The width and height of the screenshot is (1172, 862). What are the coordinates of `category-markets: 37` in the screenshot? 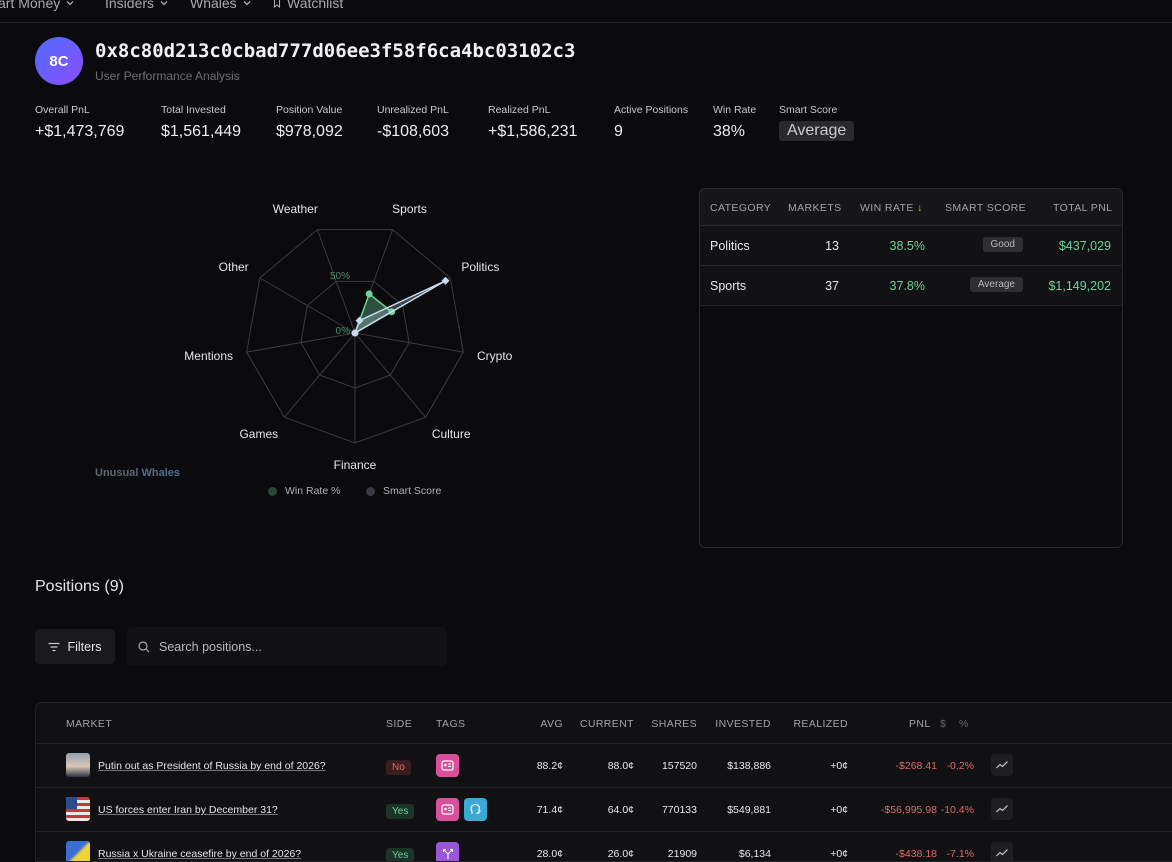 It's located at (832, 286).